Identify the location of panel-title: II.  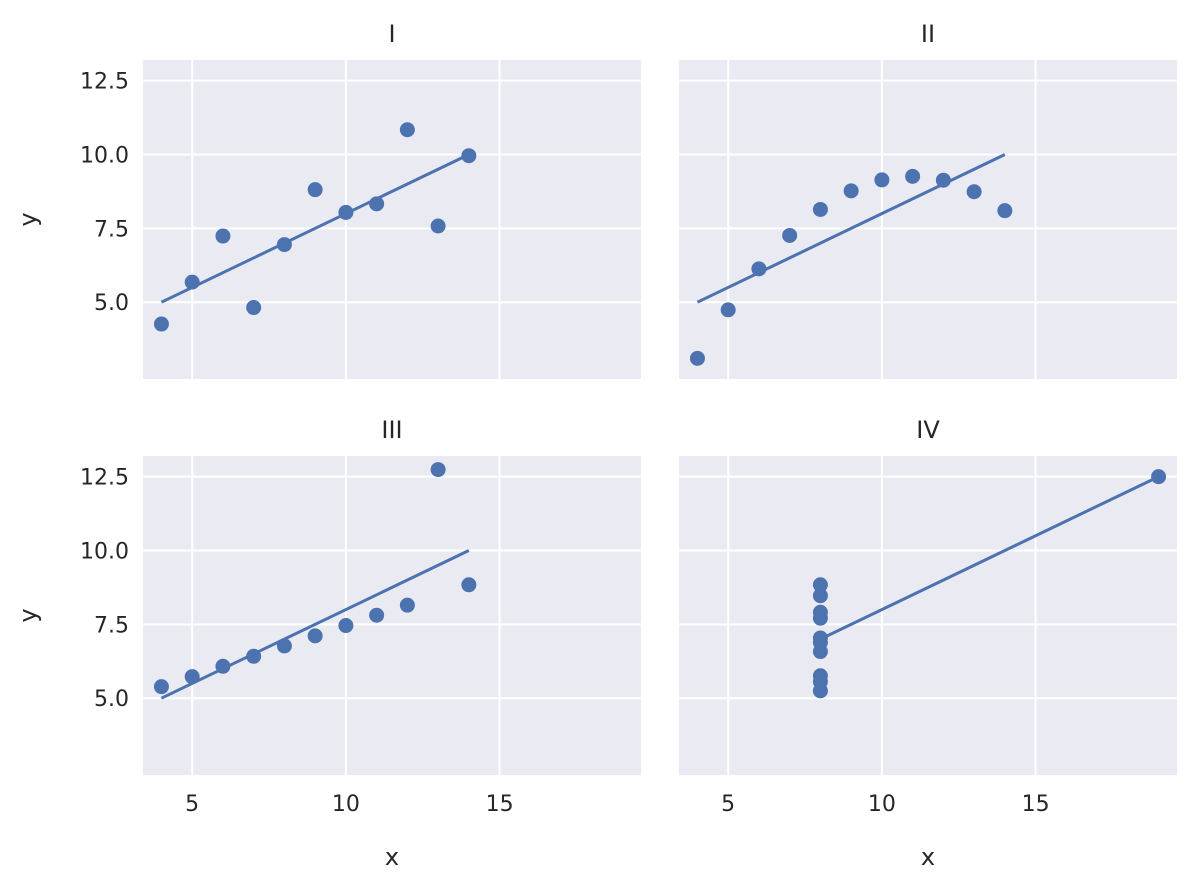
(928, 34).